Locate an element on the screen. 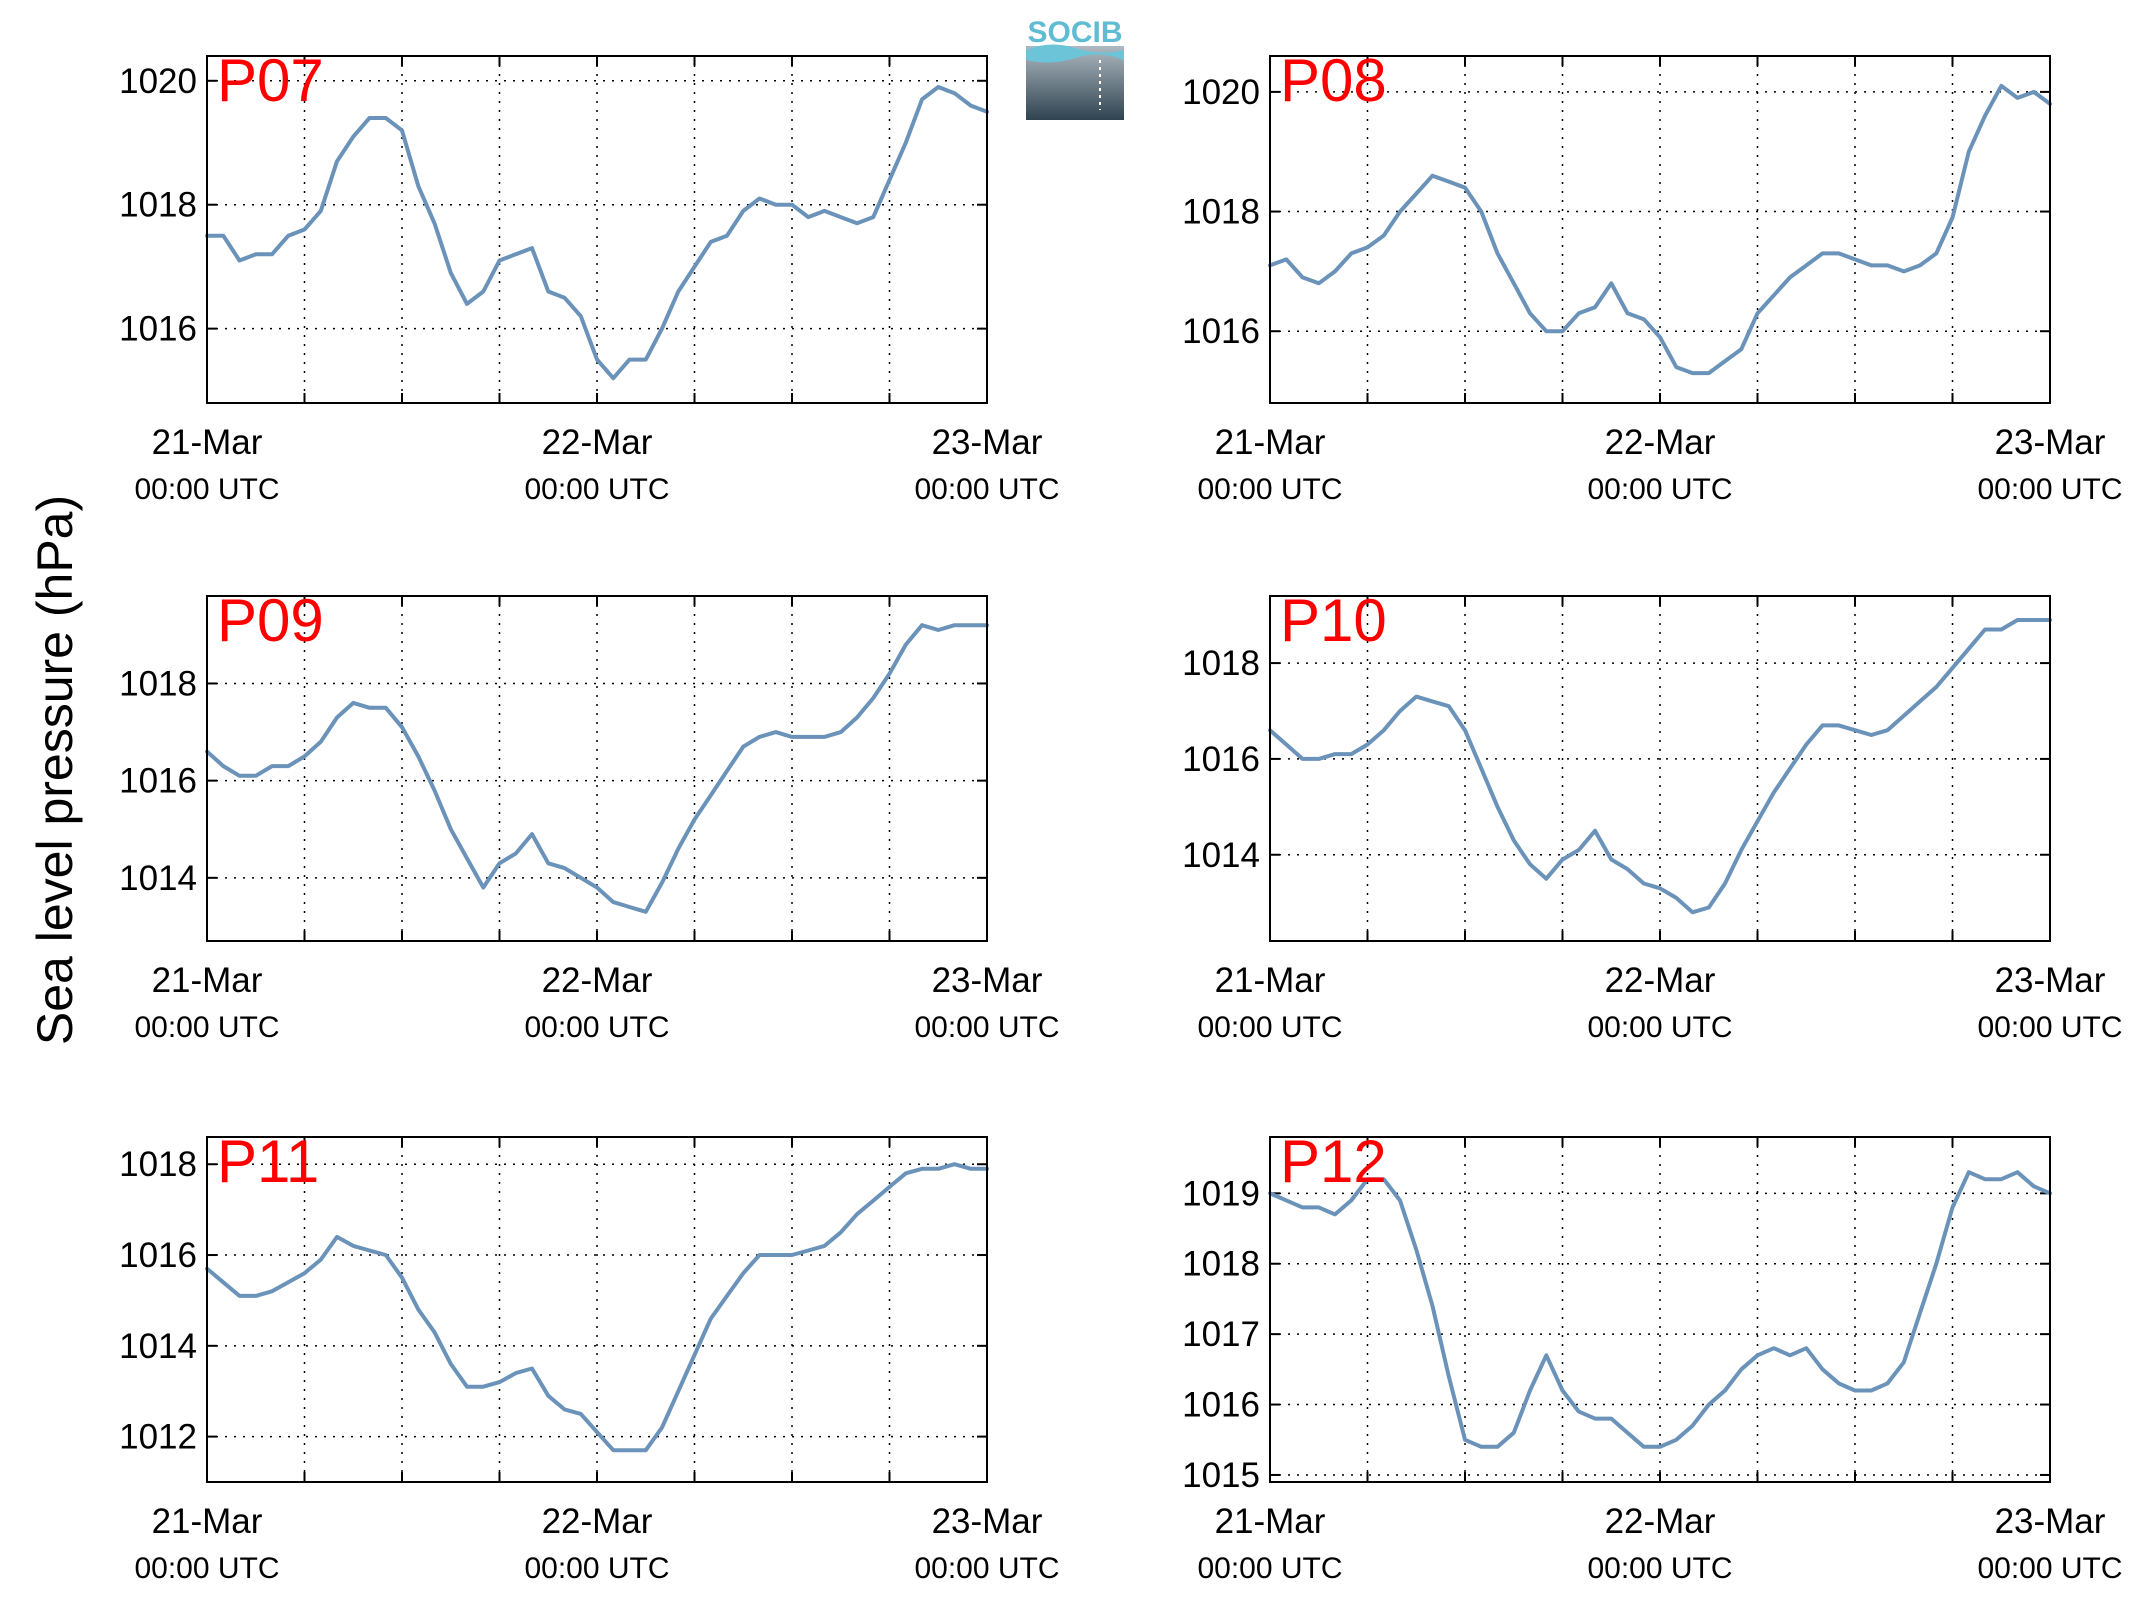 The image size is (2133, 1608). y-tick-label: 1012 is located at coordinates (158, 1437).